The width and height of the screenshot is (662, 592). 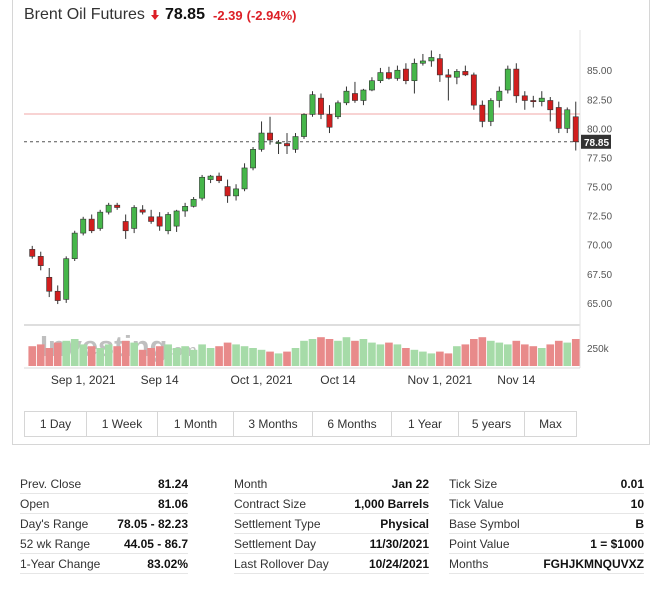 What do you see at coordinates (516, 380) in the screenshot?
I see `time-tick-label: Nov 14` at bounding box center [516, 380].